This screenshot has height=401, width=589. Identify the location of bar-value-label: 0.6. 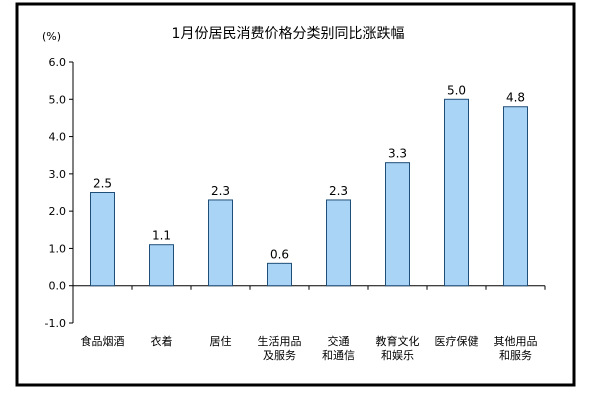
(279, 254).